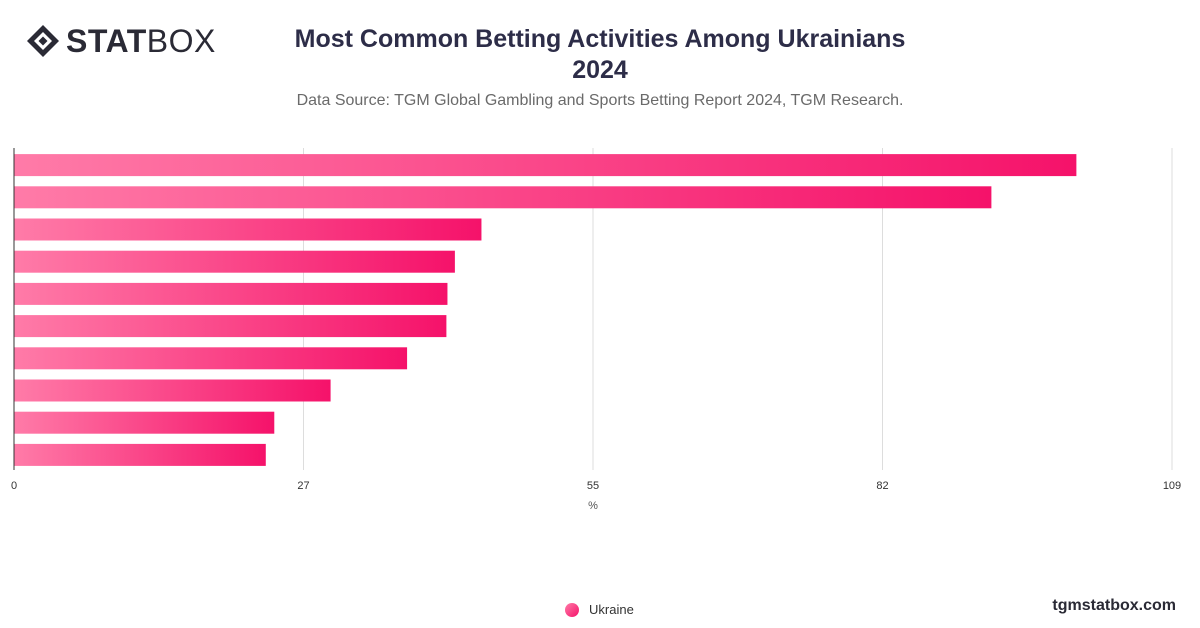 The width and height of the screenshot is (1200, 628). I want to click on x-tick-label: 0, so click(14, 486).